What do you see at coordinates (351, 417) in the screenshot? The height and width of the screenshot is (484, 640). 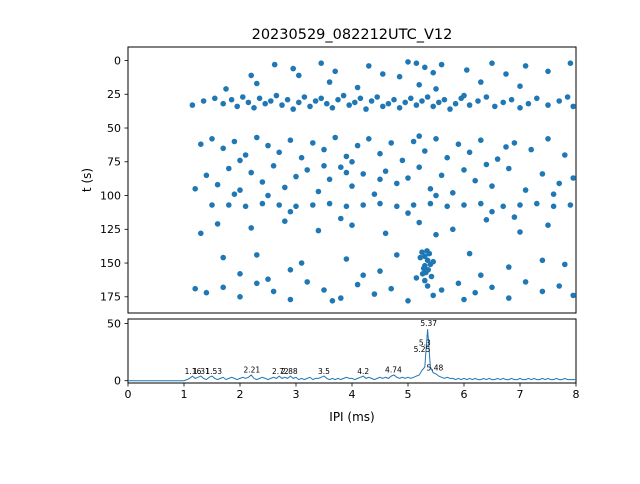 I see `x-axis-label: IPI (ms)` at bounding box center [351, 417].